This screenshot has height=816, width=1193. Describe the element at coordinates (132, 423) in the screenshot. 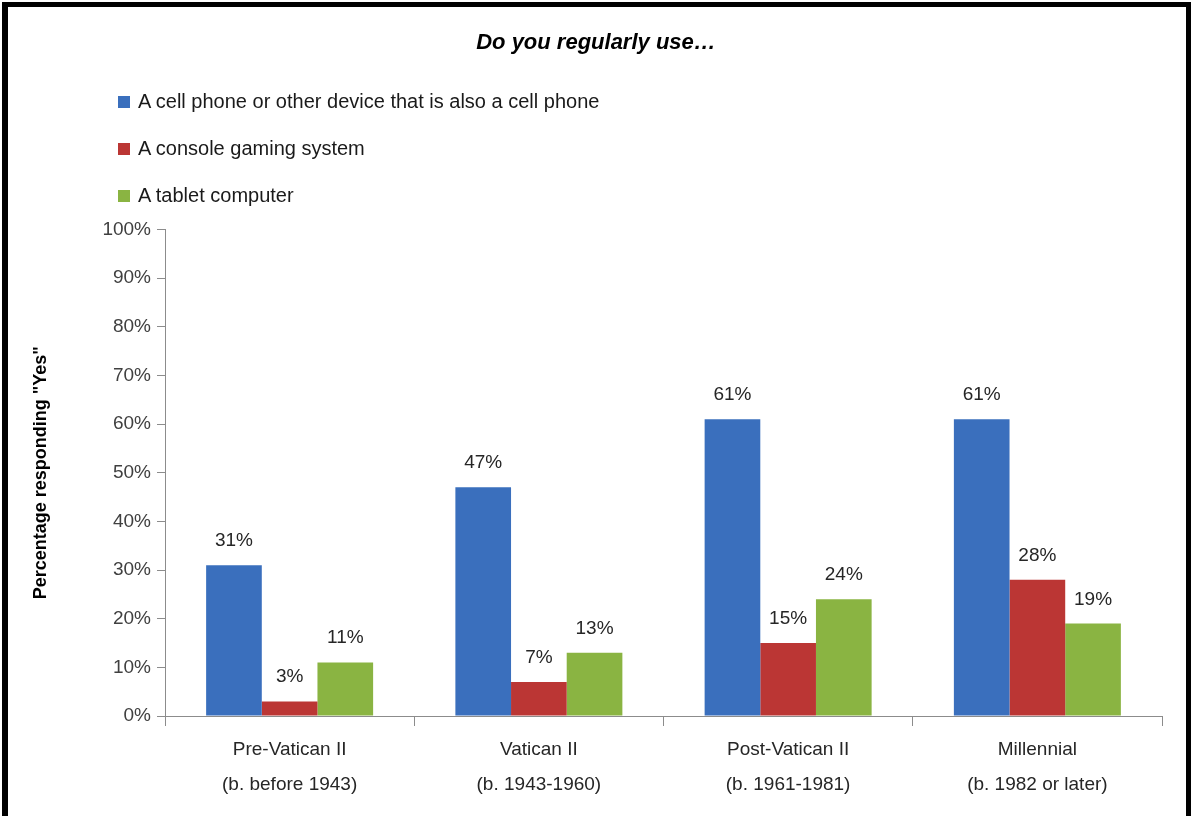

I see `y-tick-label: 60%` at that location.